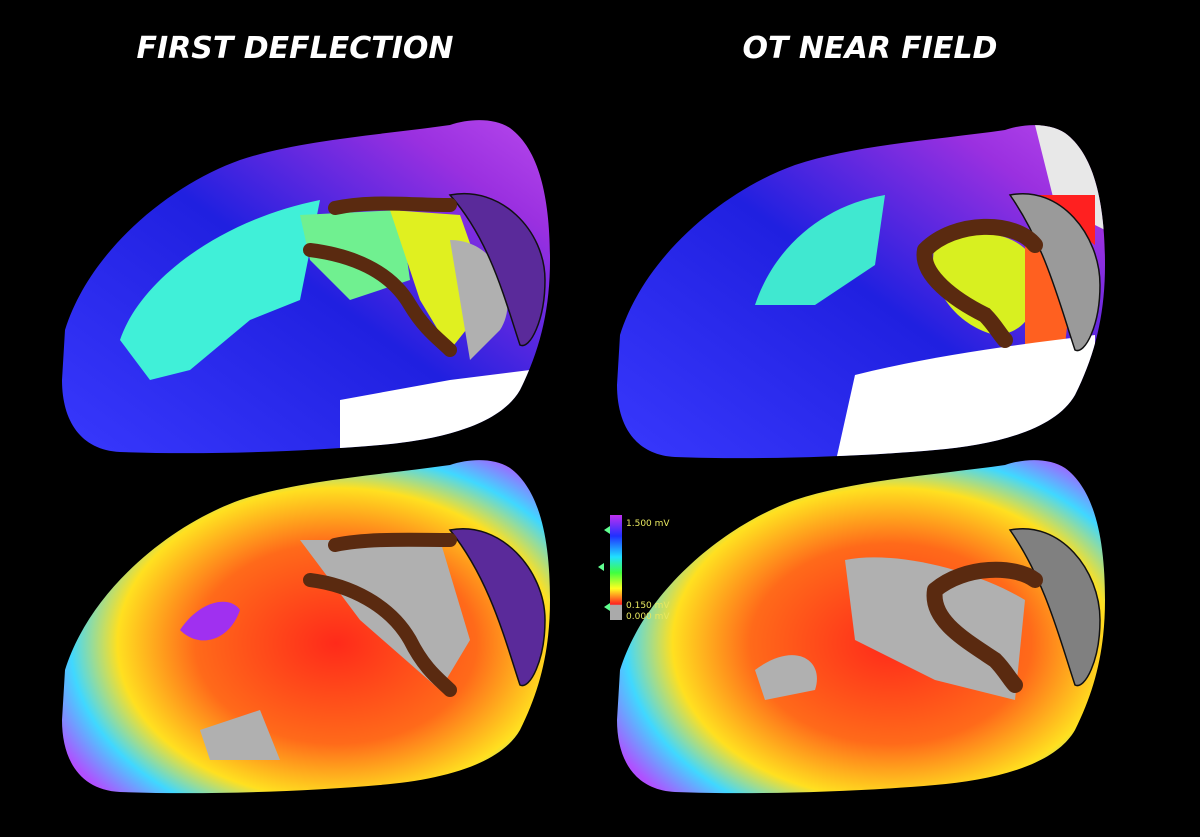  What do you see at coordinates (616, 567) in the screenshot?
I see `color-scale` at bounding box center [616, 567].